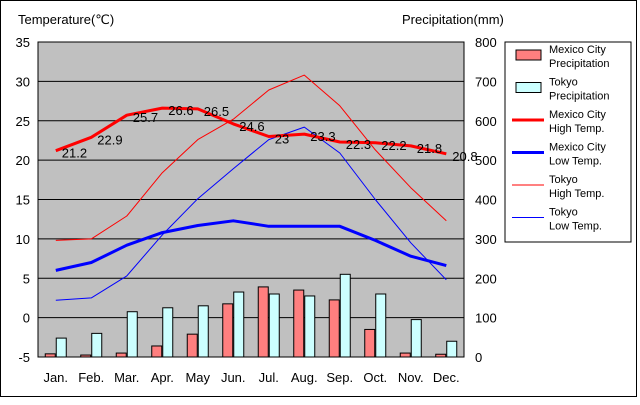 This screenshot has width=640, height=405. I want to click on right-tick-label: 200, so click(486, 278).